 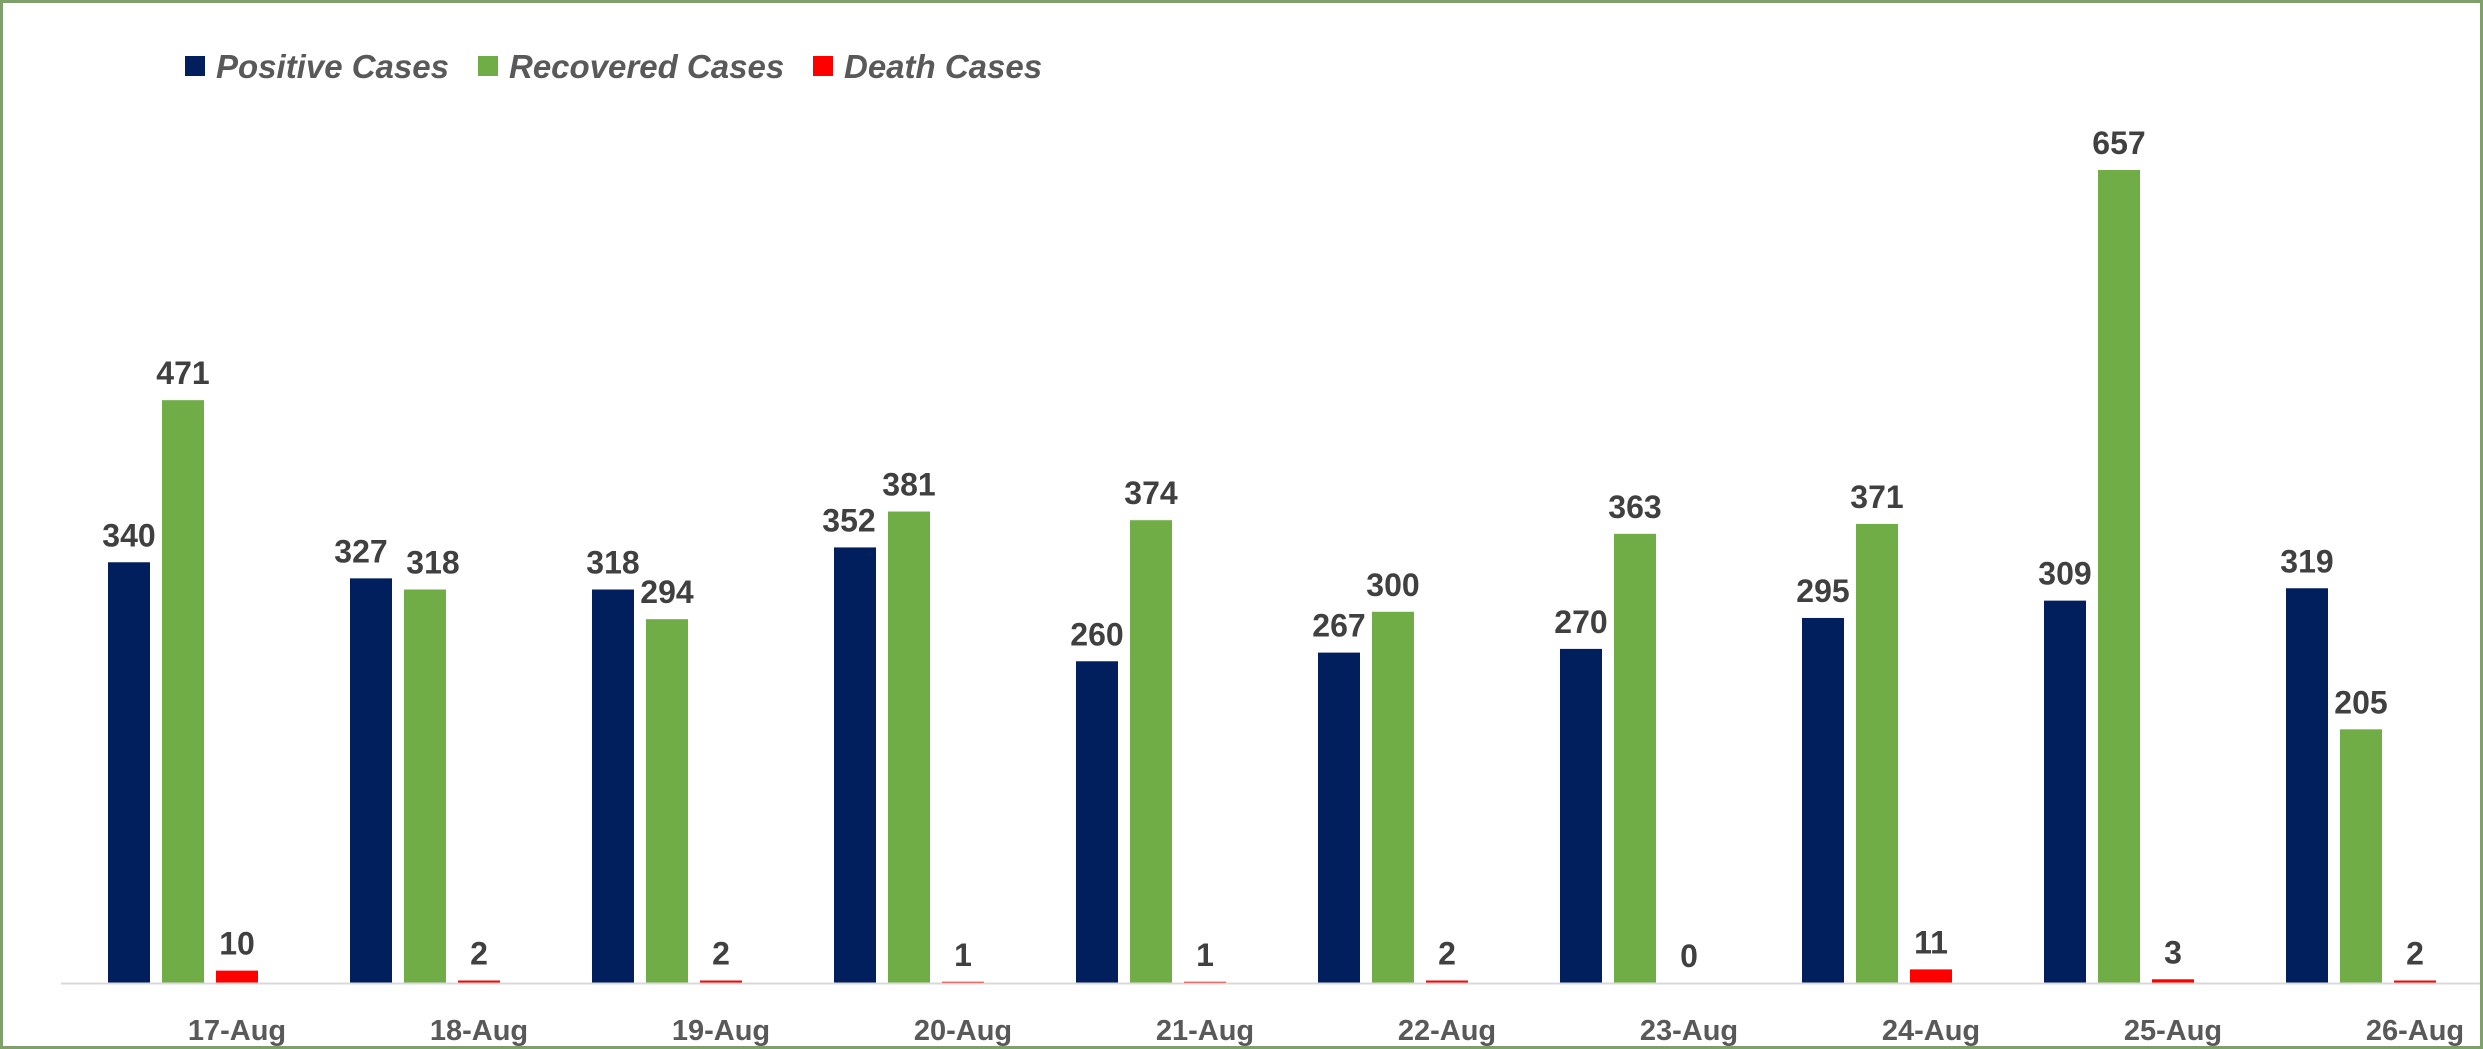 What do you see at coordinates (963, 982) in the screenshot?
I see `bar-death-cases-20-aug` at bounding box center [963, 982].